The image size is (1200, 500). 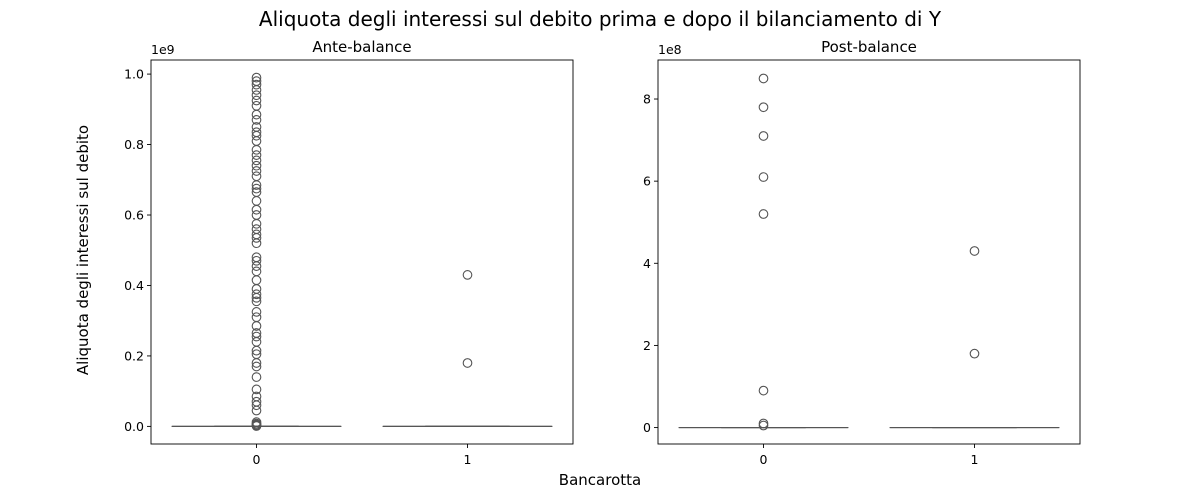 What do you see at coordinates (163, 49) in the screenshot?
I see `y-offset-label: 1e9` at bounding box center [163, 49].